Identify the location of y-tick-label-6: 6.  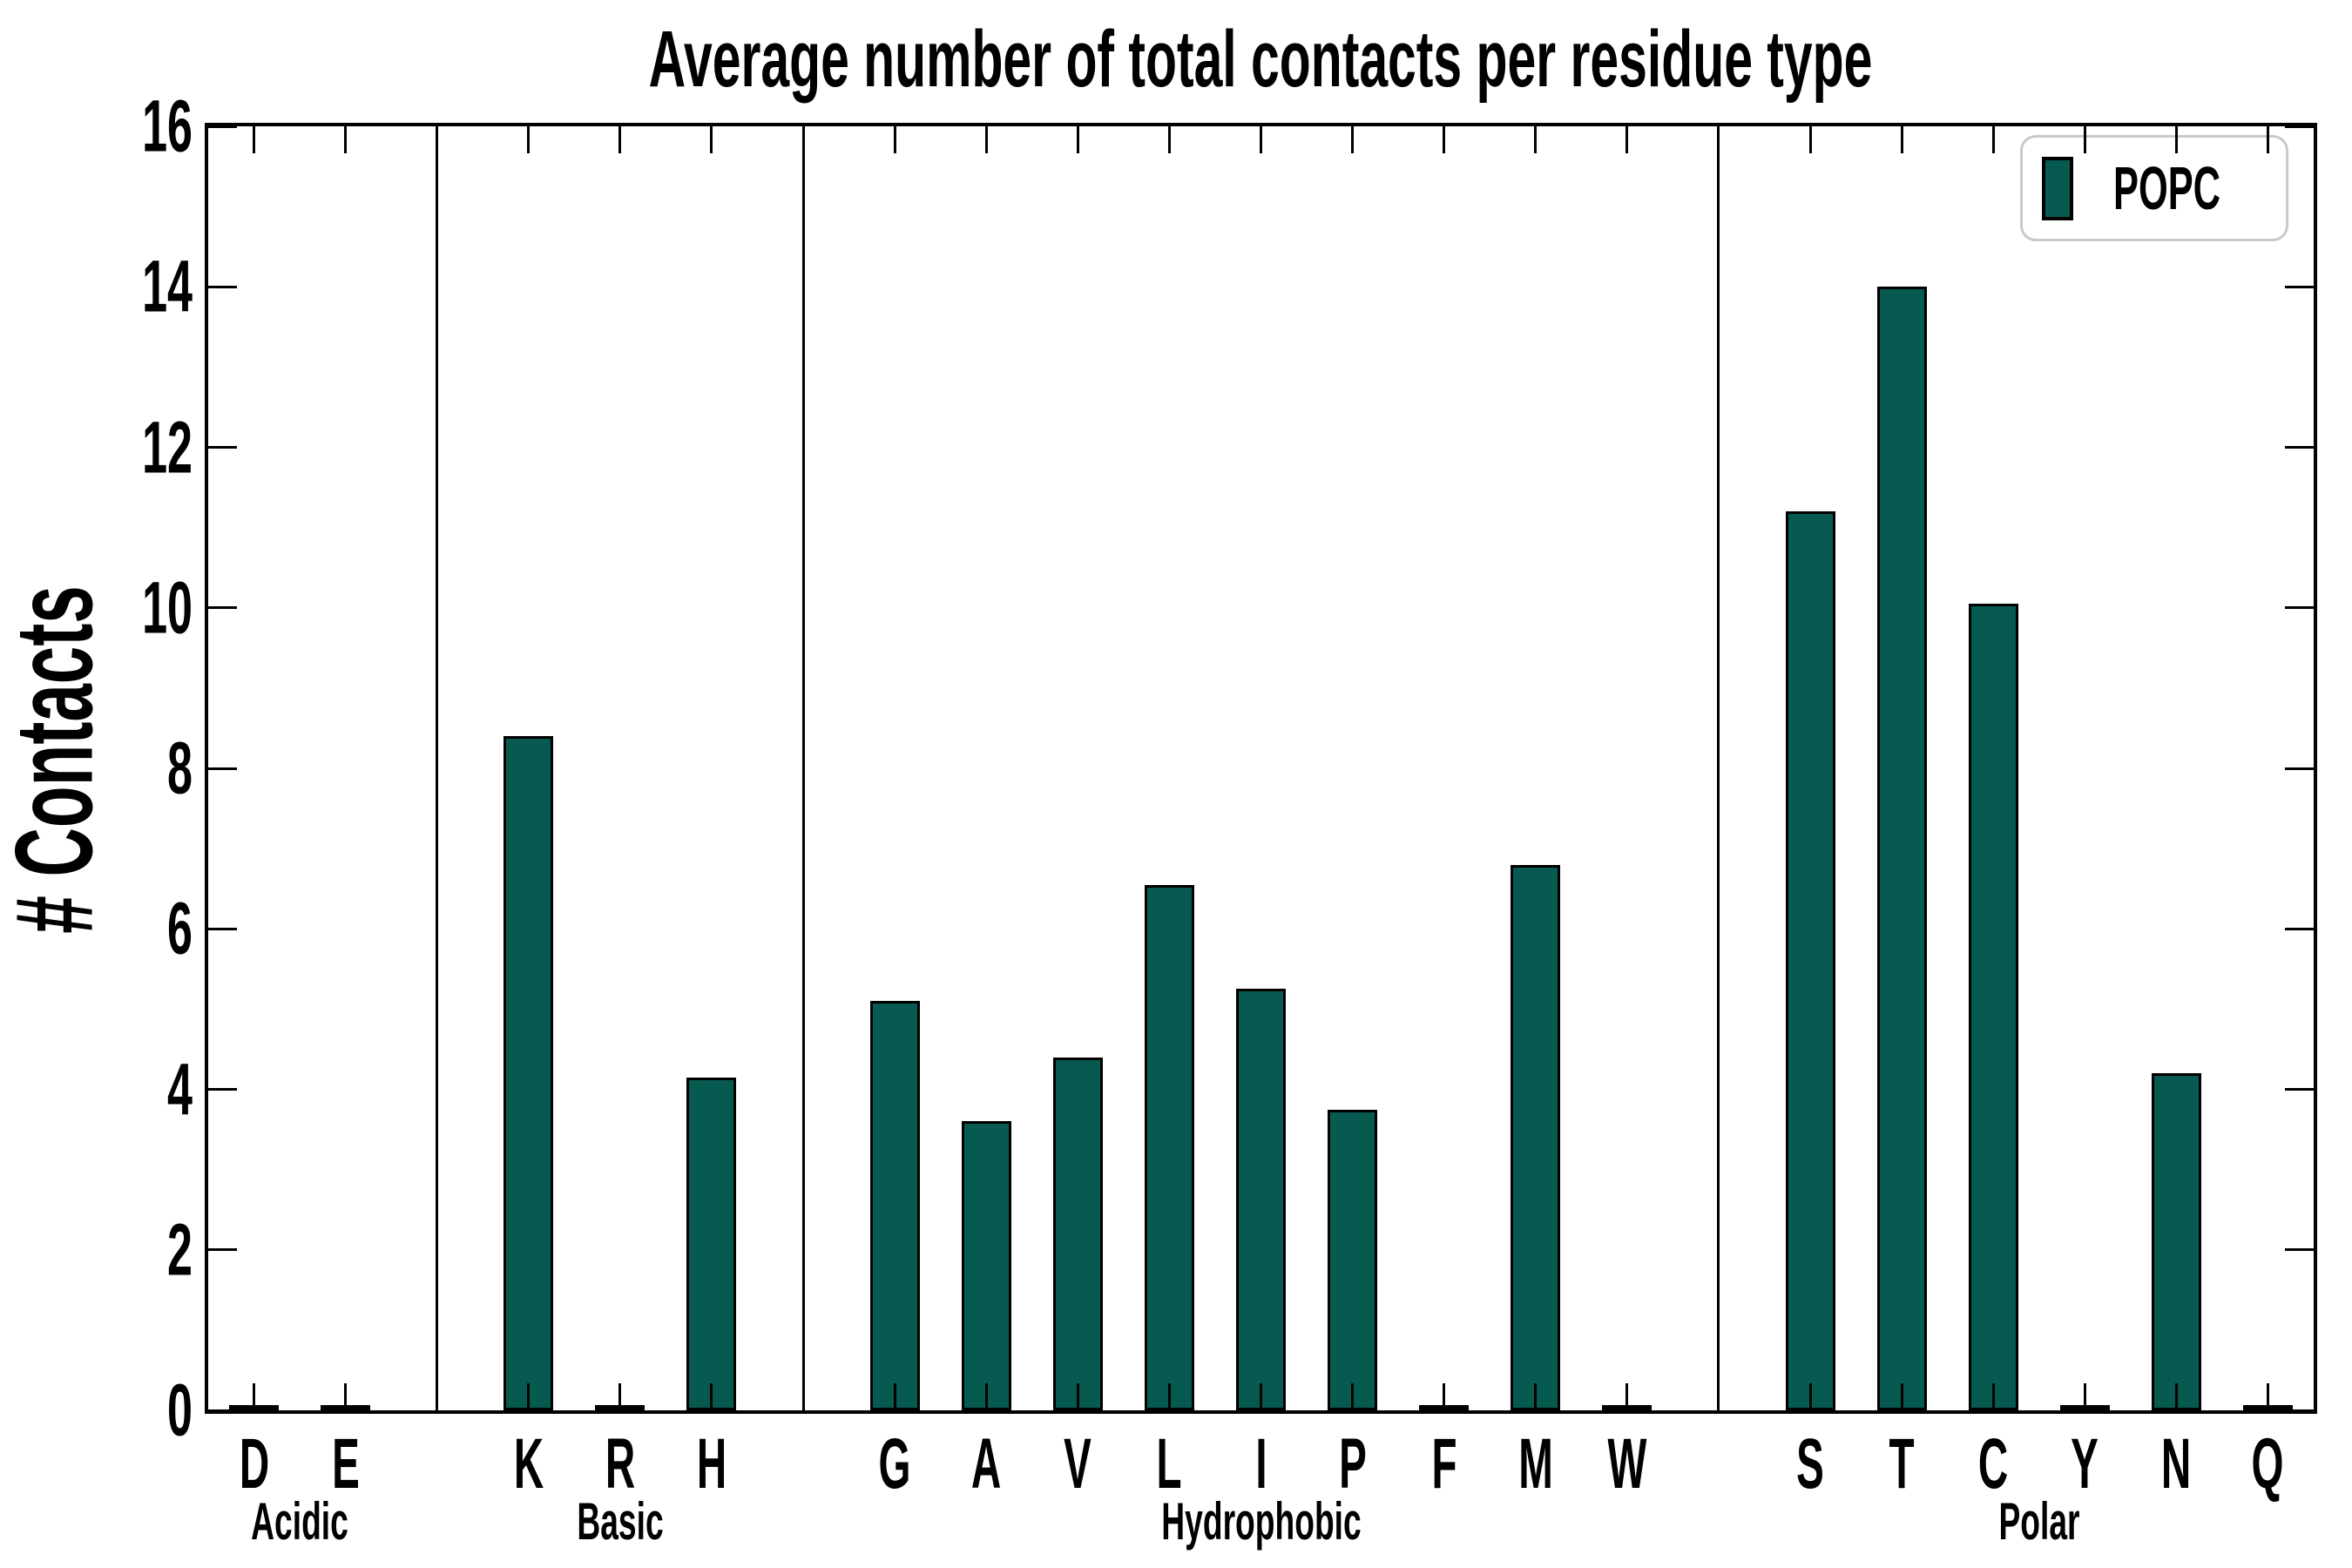
(180, 928).